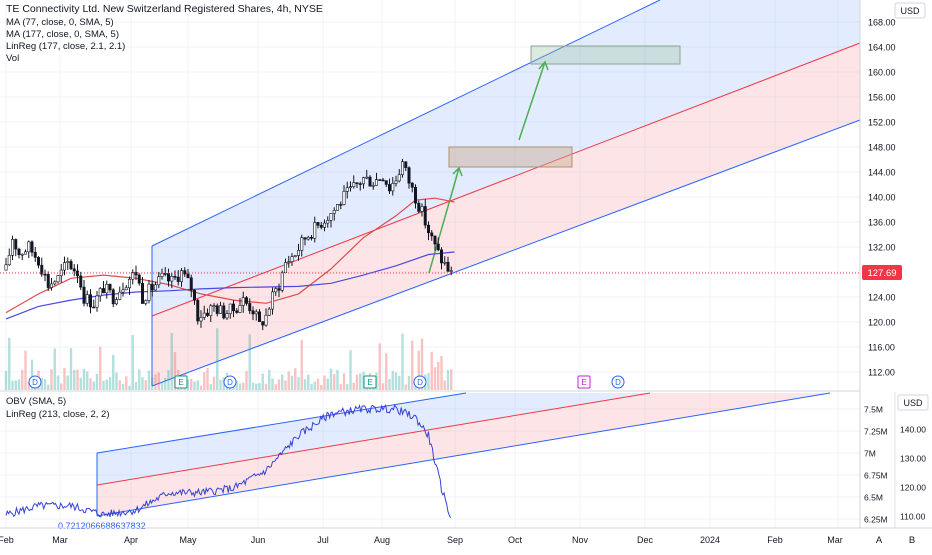 Image resolution: width=932 pixels, height=555 pixels. I want to click on legend-ma177: MA (177, close, 0, SMA, 5), so click(62, 34).